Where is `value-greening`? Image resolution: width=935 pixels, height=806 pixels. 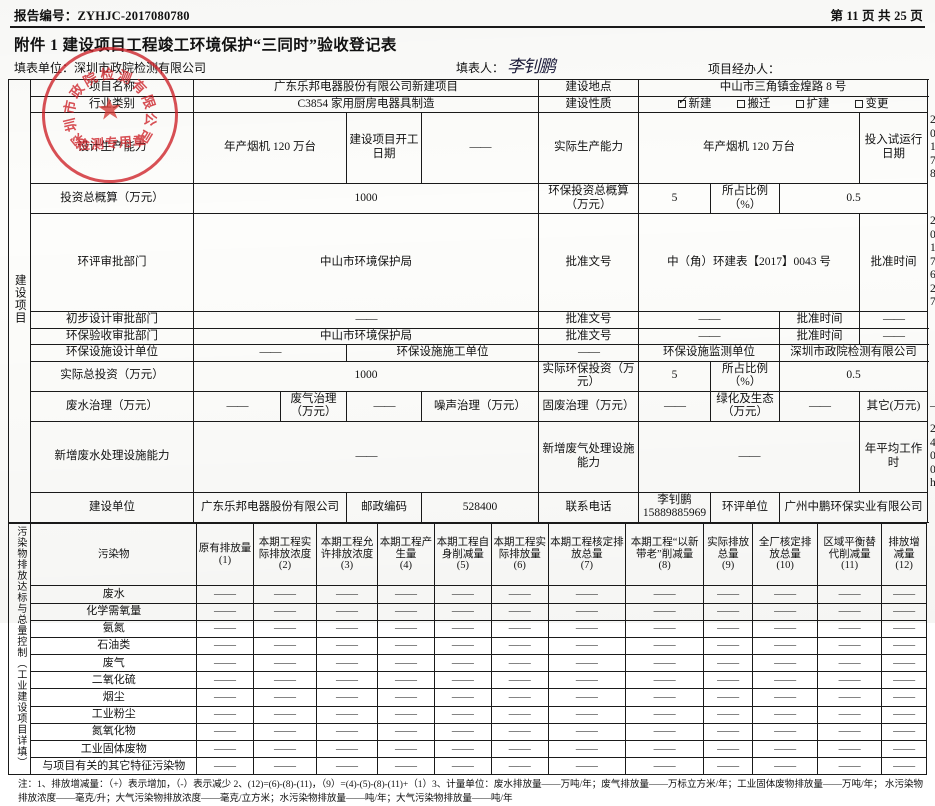
value-greening is located at coordinates (819, 406).